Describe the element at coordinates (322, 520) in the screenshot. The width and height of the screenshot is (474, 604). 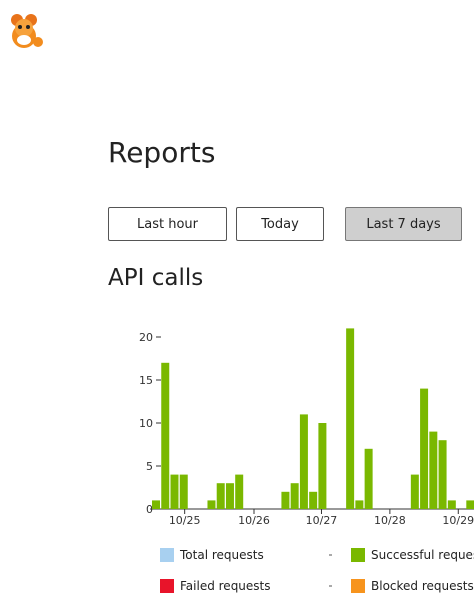
I see `x-tick-label: 10/27` at that location.